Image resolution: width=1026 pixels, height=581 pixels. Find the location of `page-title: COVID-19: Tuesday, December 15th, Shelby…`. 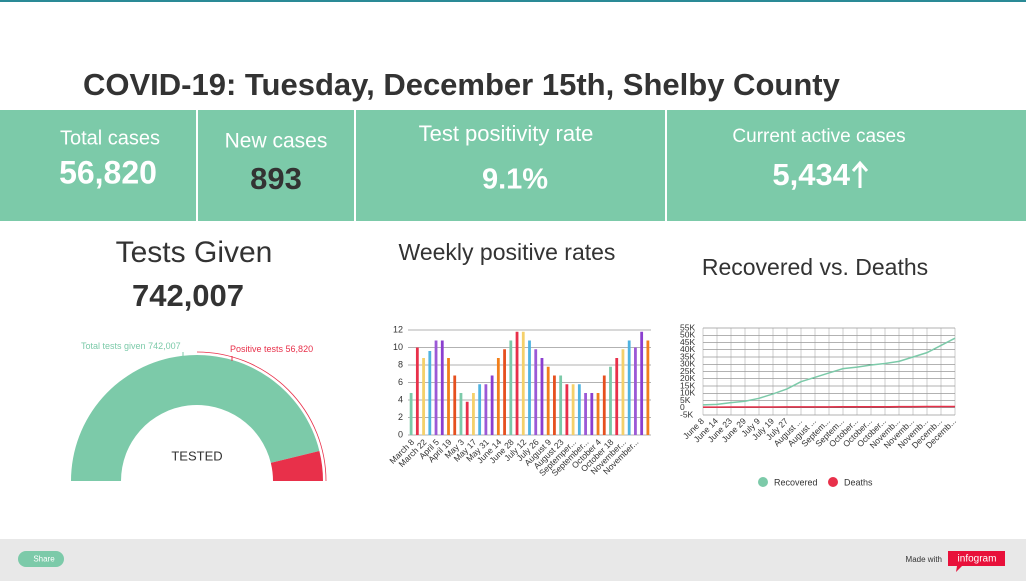

page-title: COVID-19: Tuesday, December 15th, Shelby… is located at coordinates (462, 84).